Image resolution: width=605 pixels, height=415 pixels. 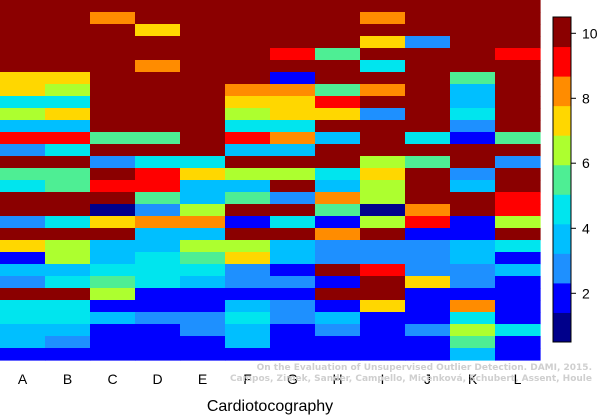 I want to click on x-axis-label: Cardiotocography, so click(x=270, y=406).